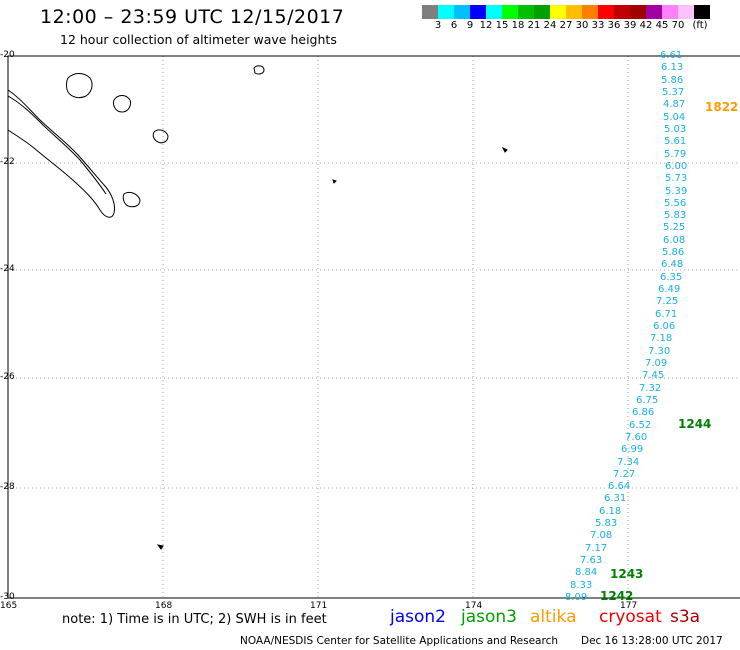 The width and height of the screenshot is (740, 650). I want to click on track-value: 6.31, so click(615, 498).